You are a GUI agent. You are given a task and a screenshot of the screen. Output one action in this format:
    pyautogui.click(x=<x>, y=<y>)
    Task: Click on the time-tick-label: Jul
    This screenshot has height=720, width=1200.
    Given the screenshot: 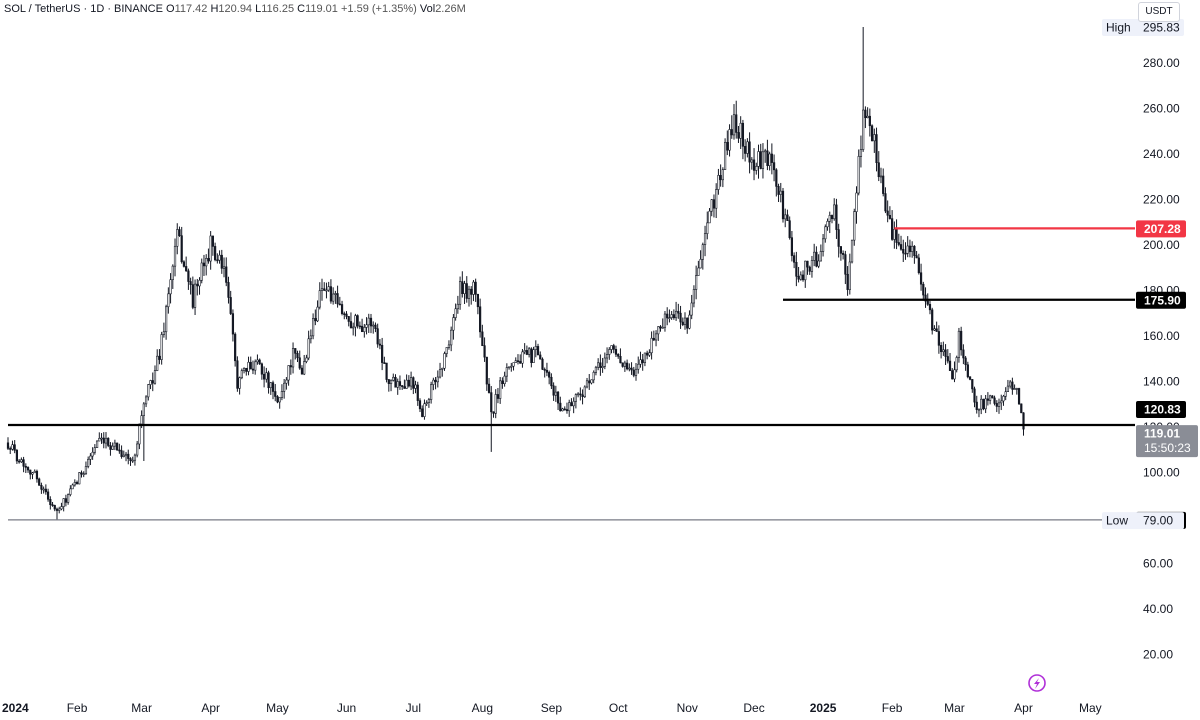 What is the action you would take?
    pyautogui.click(x=413, y=708)
    